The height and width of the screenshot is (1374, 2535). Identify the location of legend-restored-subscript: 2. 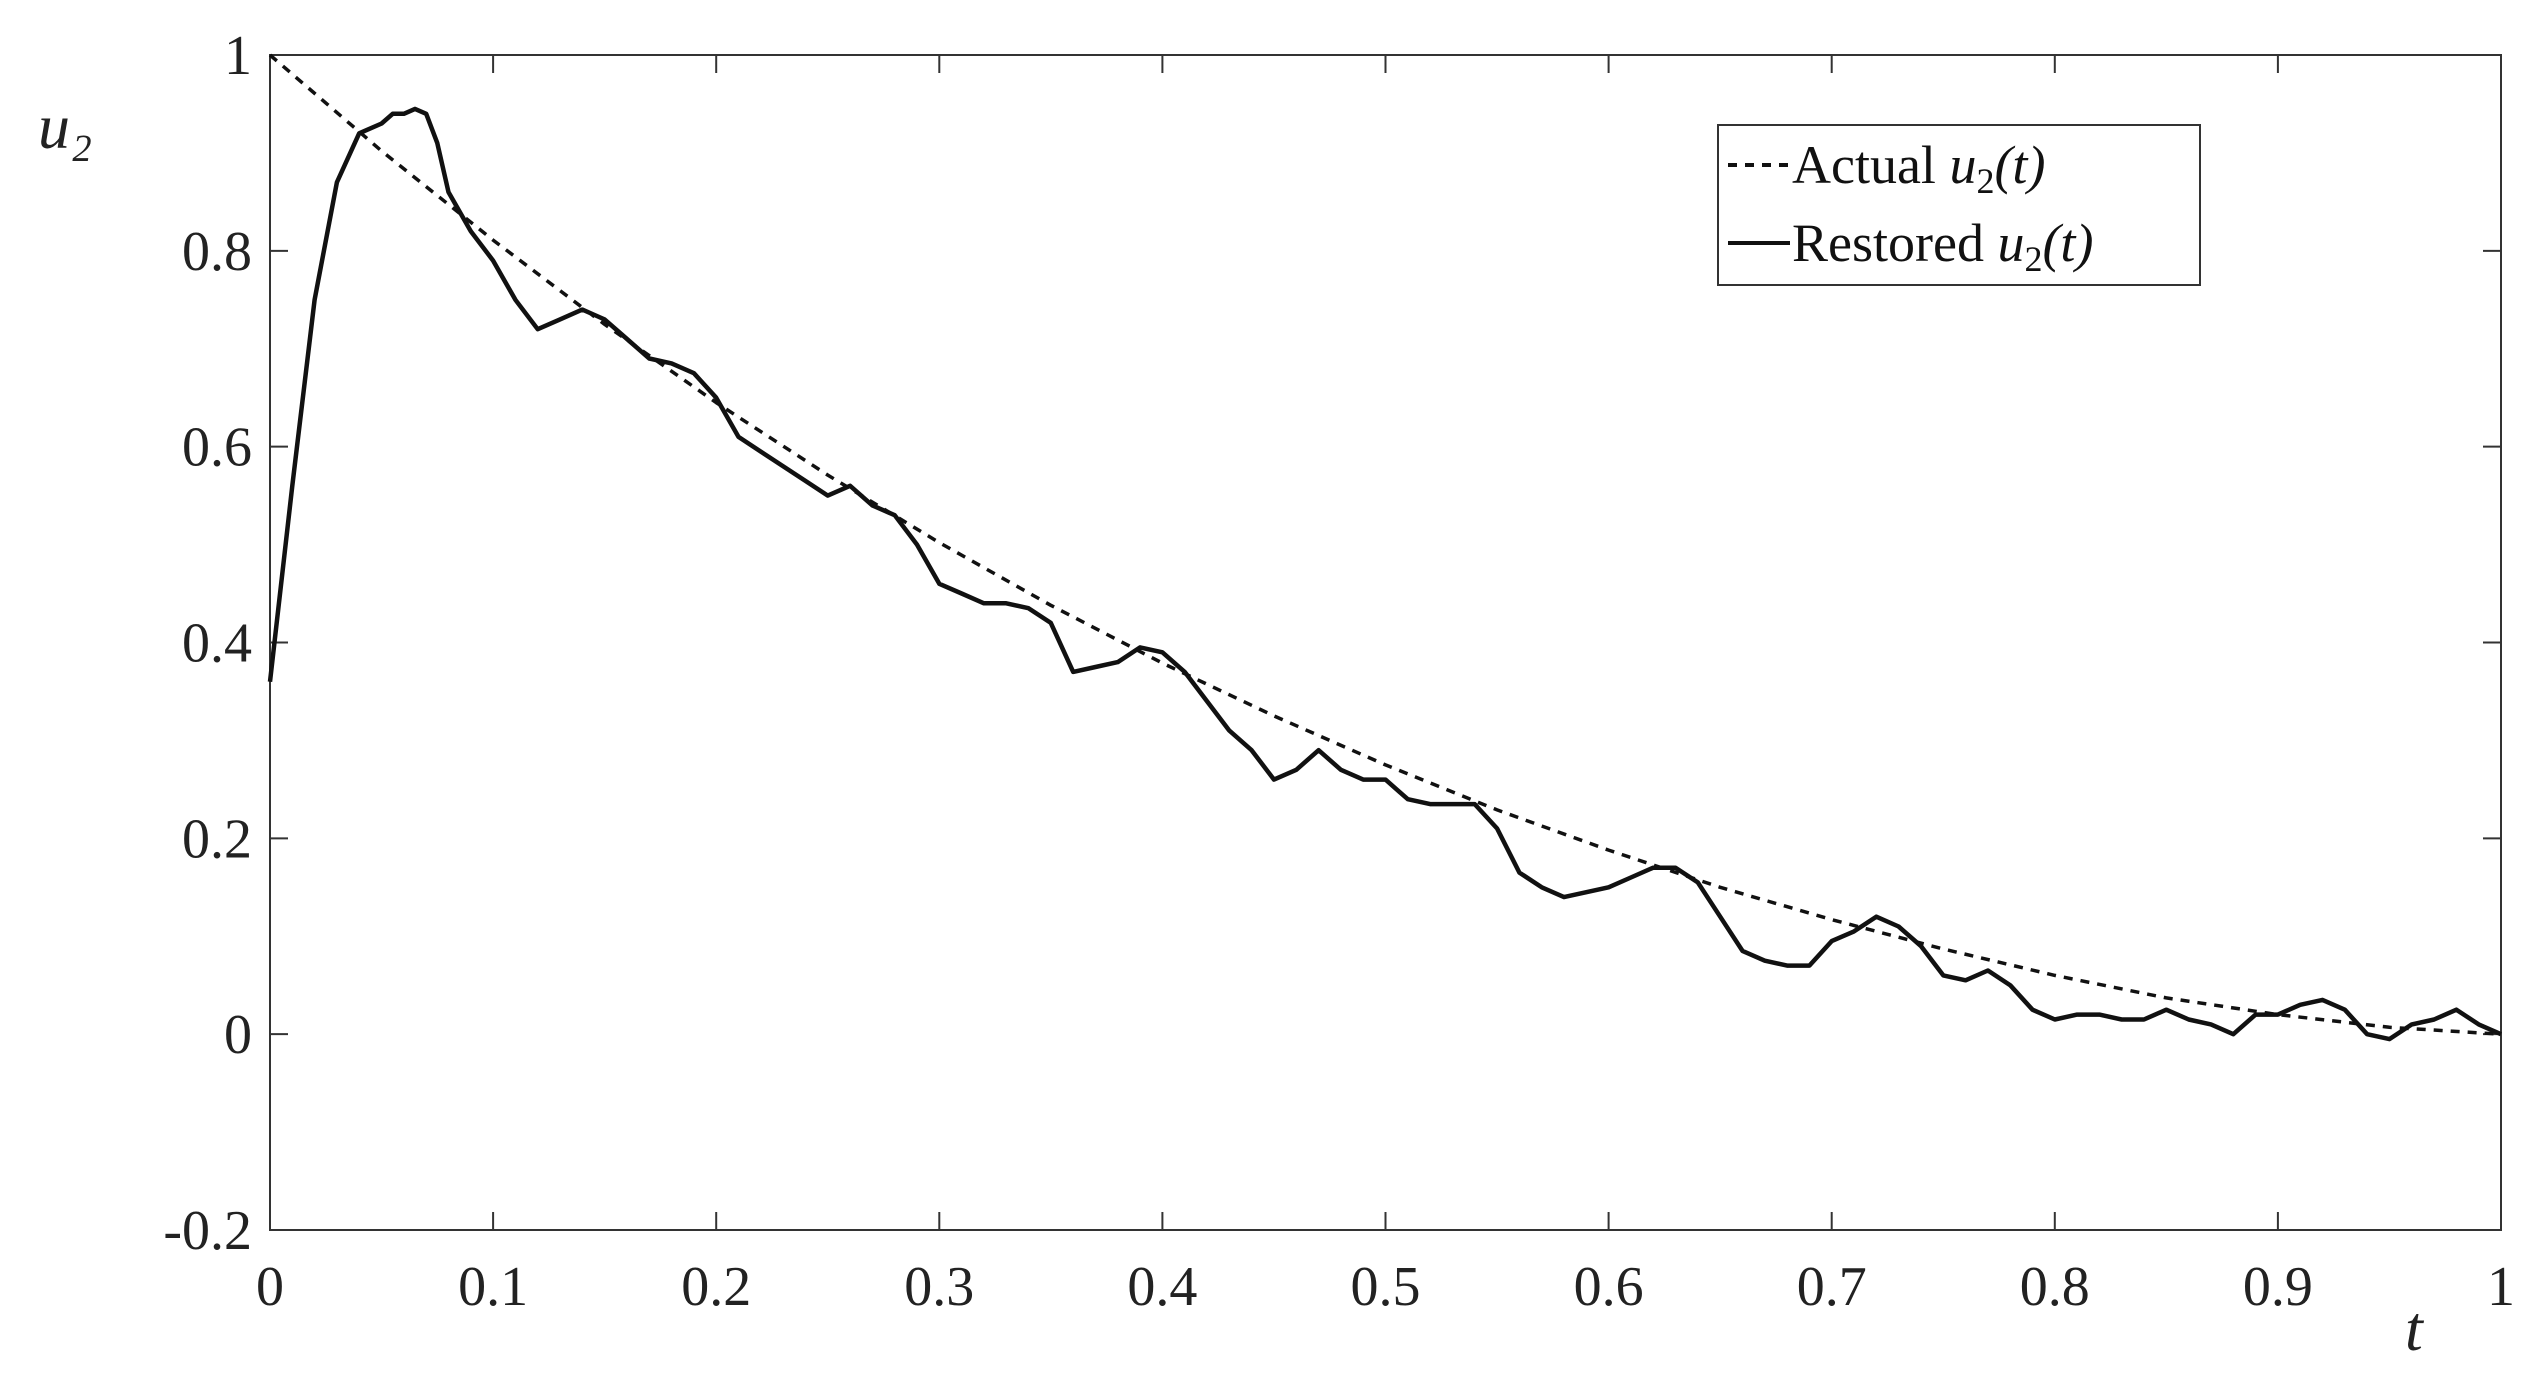
(2033, 259).